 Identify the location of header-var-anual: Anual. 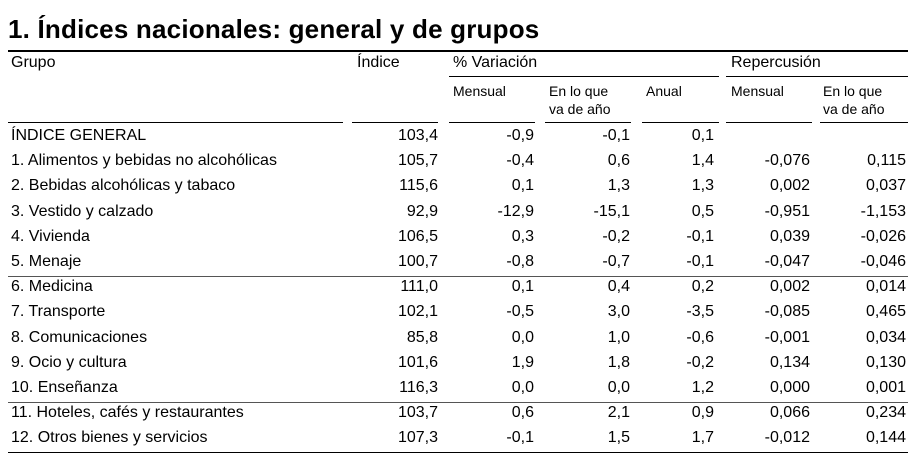
(664, 91).